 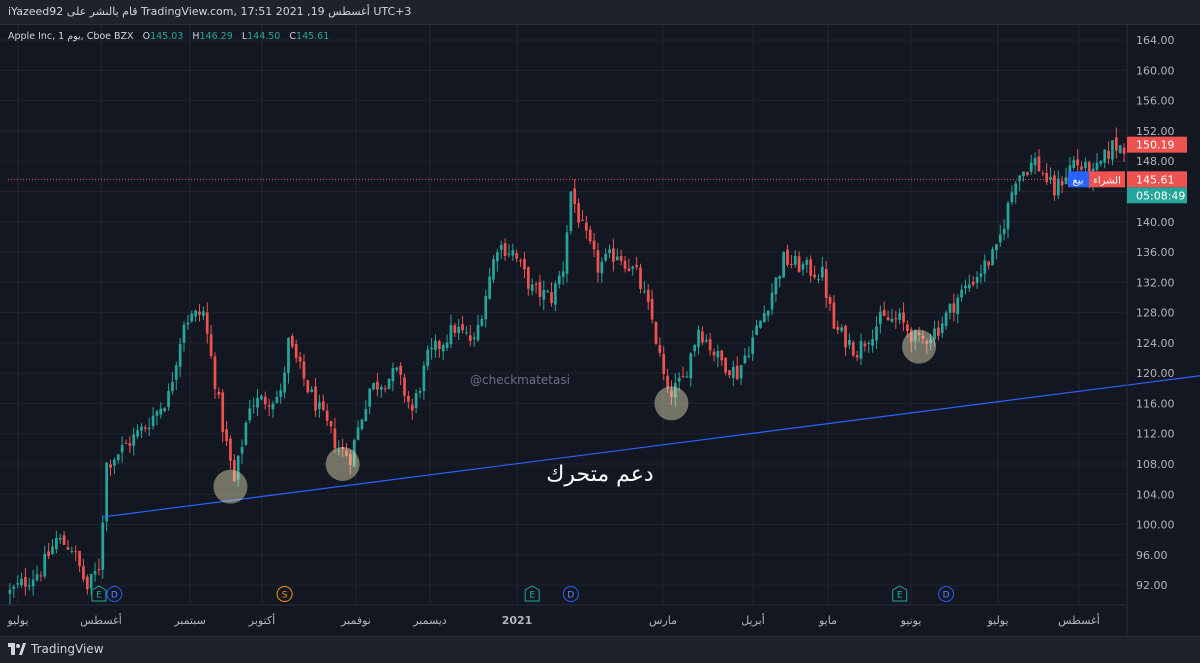 I want to click on buy-button-label: الشراء, so click(x=1107, y=180).